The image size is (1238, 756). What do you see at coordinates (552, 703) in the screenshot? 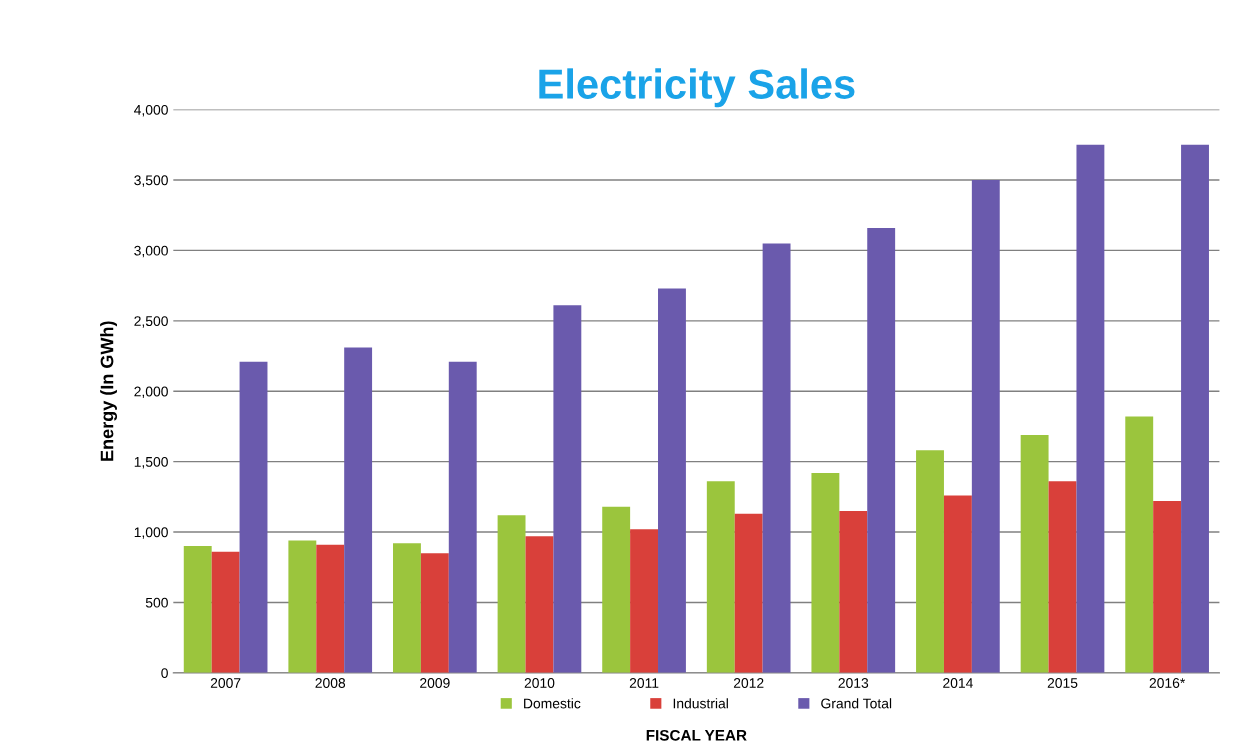
I see `legend-label: Domestic` at bounding box center [552, 703].